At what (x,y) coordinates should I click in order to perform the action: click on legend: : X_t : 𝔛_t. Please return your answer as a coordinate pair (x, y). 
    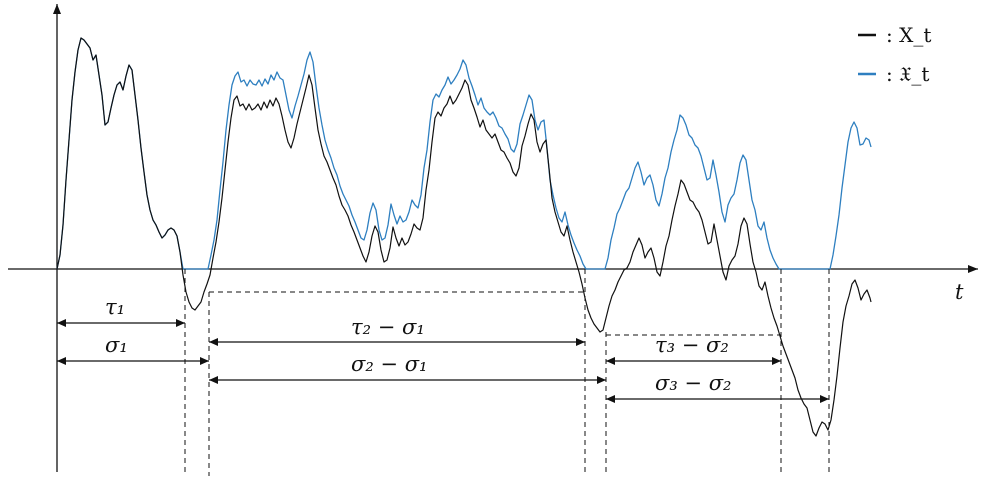
    Looking at the image, I should click on (894, 54).